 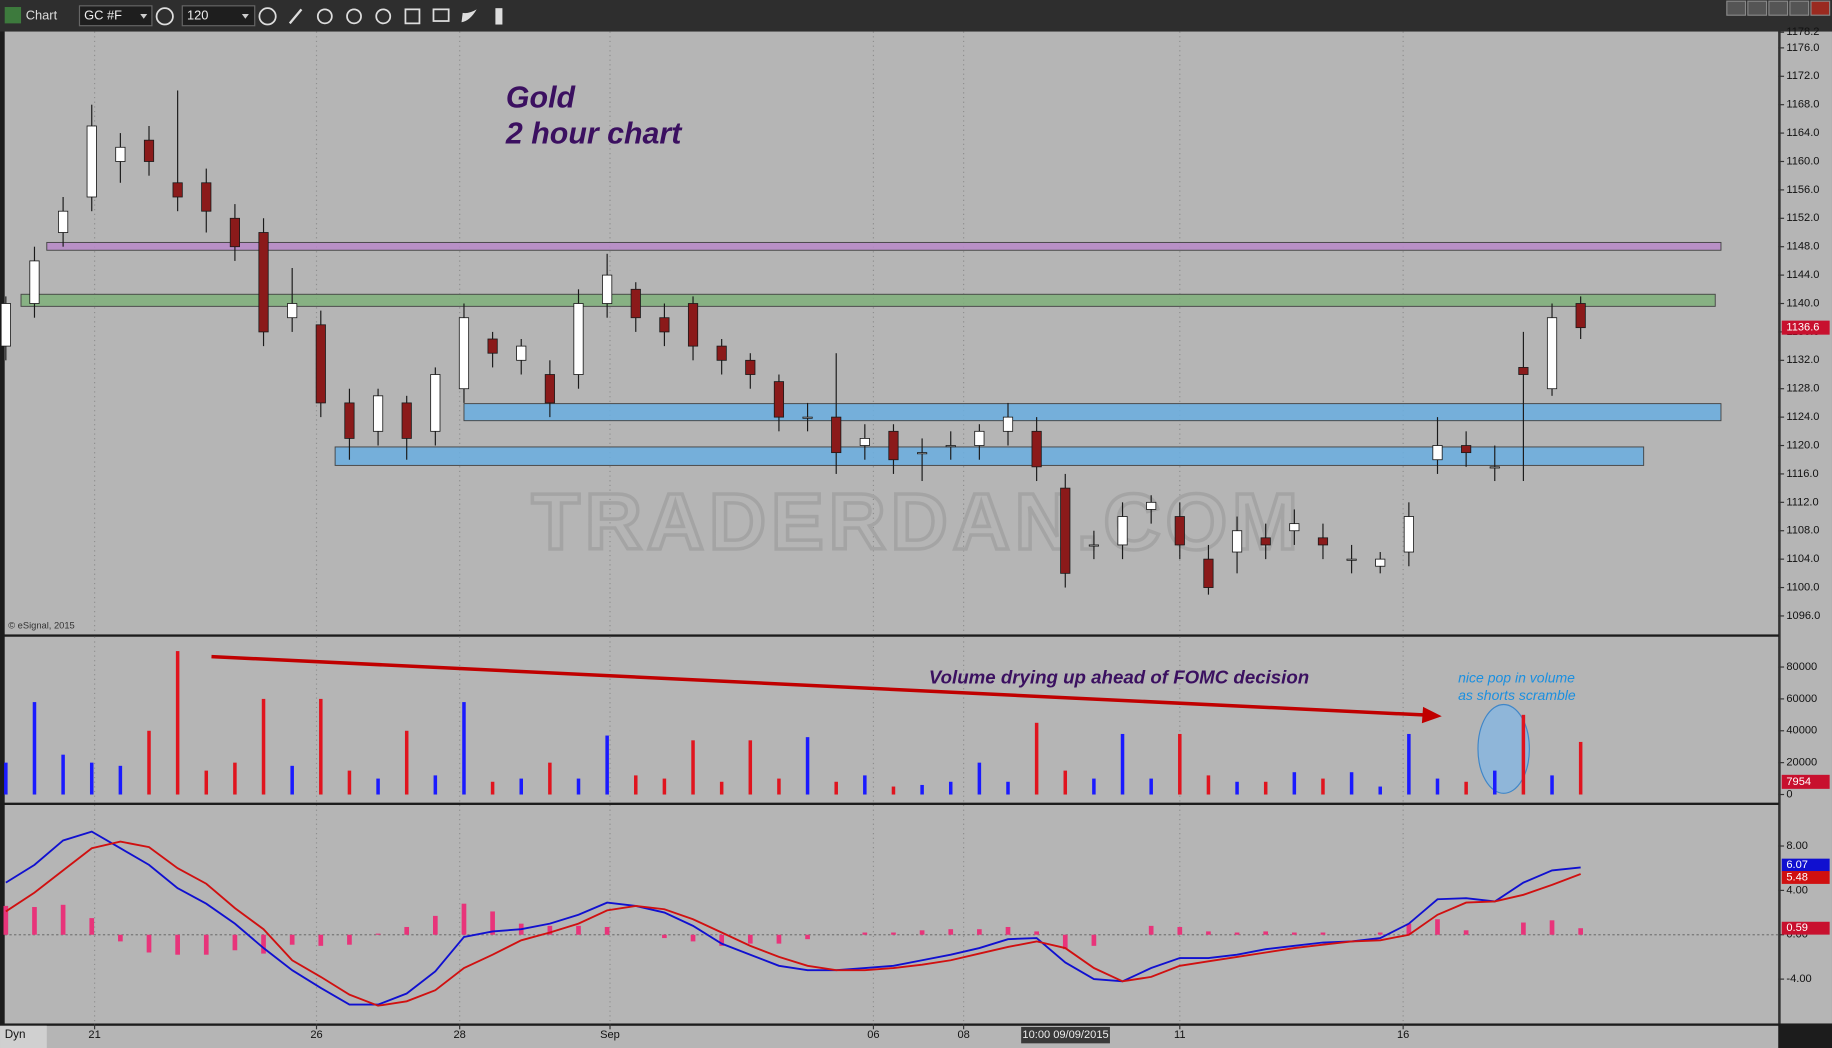 I want to click on trend-arrowhead, so click(x=1431, y=715).